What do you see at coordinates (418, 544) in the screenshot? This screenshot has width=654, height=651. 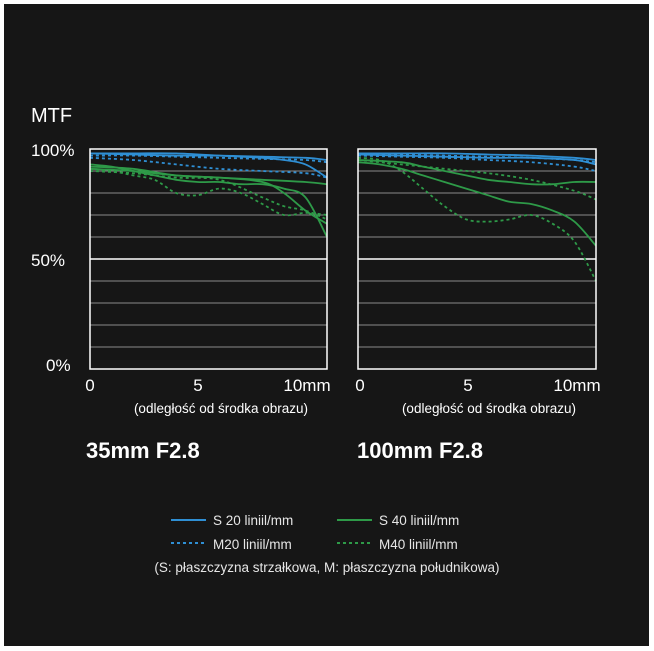 I see `legend-label-m40: M40 liniil/mm` at bounding box center [418, 544].